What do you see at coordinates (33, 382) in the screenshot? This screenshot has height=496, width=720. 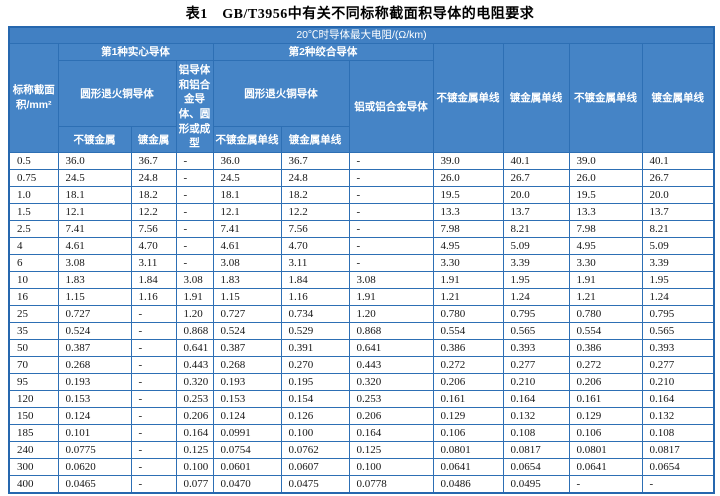 I see `area-cell: 95` at bounding box center [33, 382].